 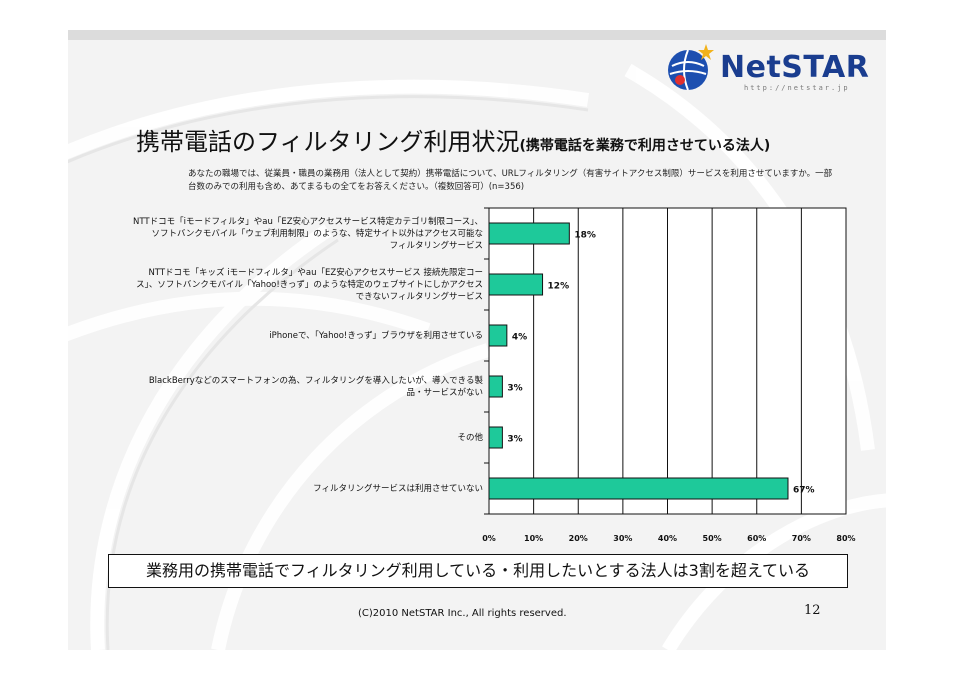 What do you see at coordinates (328, 142) in the screenshot?
I see `title-main: 携帯電話のフィルタリング利用状況` at bounding box center [328, 142].